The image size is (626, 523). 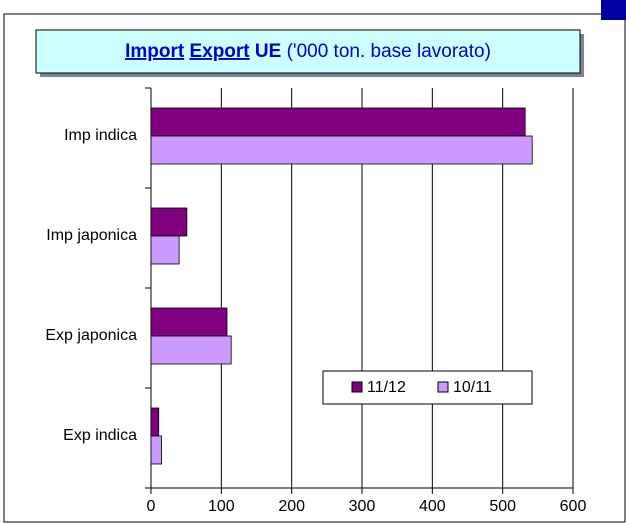 I want to click on x-tick-label: 100, so click(x=221, y=506).